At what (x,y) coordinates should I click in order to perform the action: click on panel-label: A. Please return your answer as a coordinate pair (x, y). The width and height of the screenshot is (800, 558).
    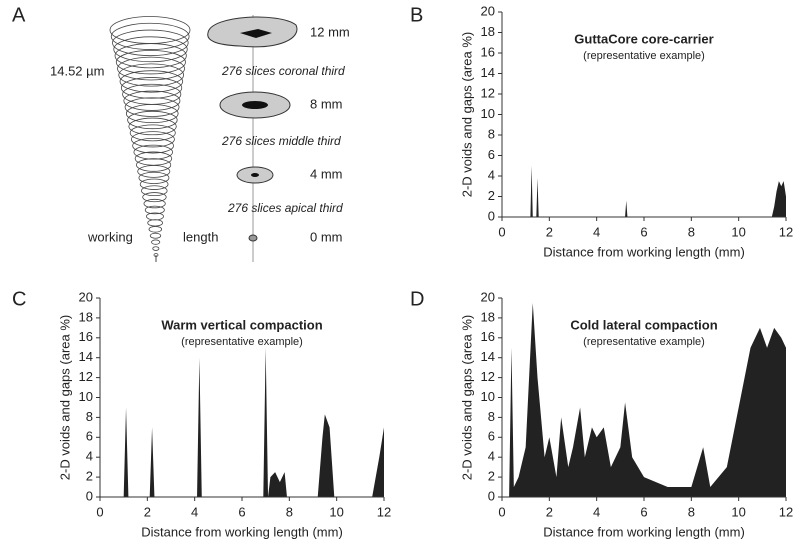
    Looking at the image, I should click on (19, 15).